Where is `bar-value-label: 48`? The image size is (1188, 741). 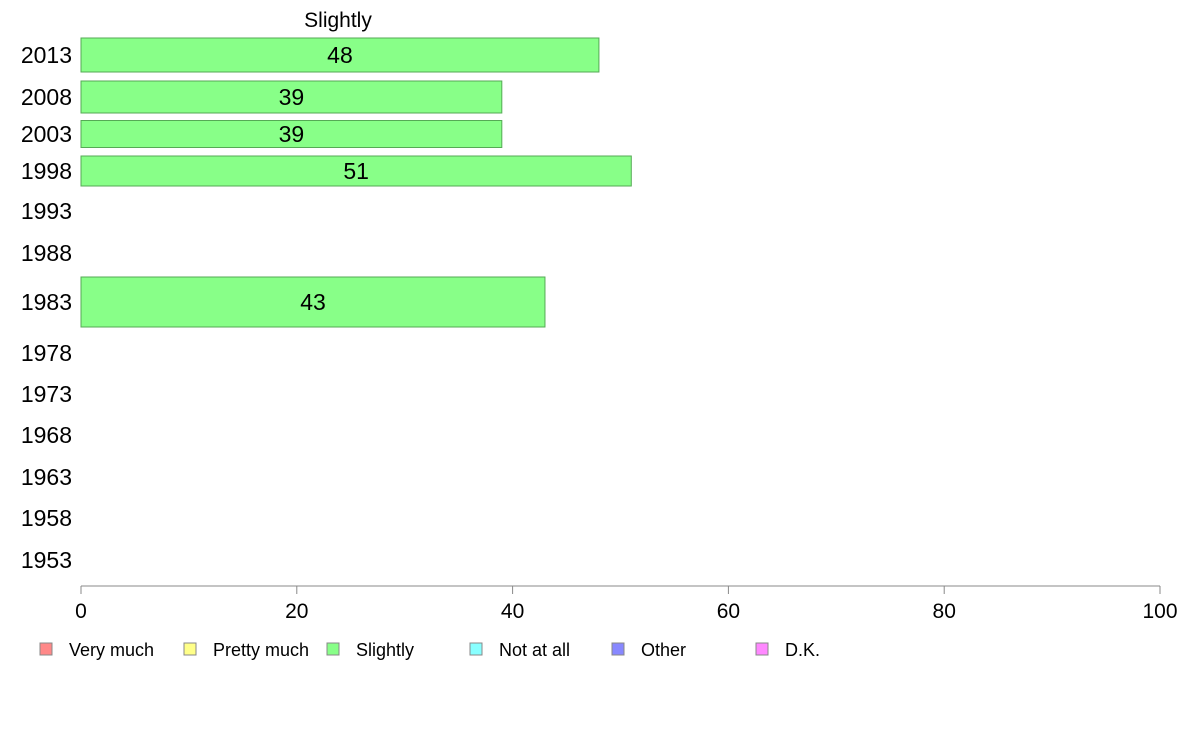 bar-value-label: 48 is located at coordinates (340, 55).